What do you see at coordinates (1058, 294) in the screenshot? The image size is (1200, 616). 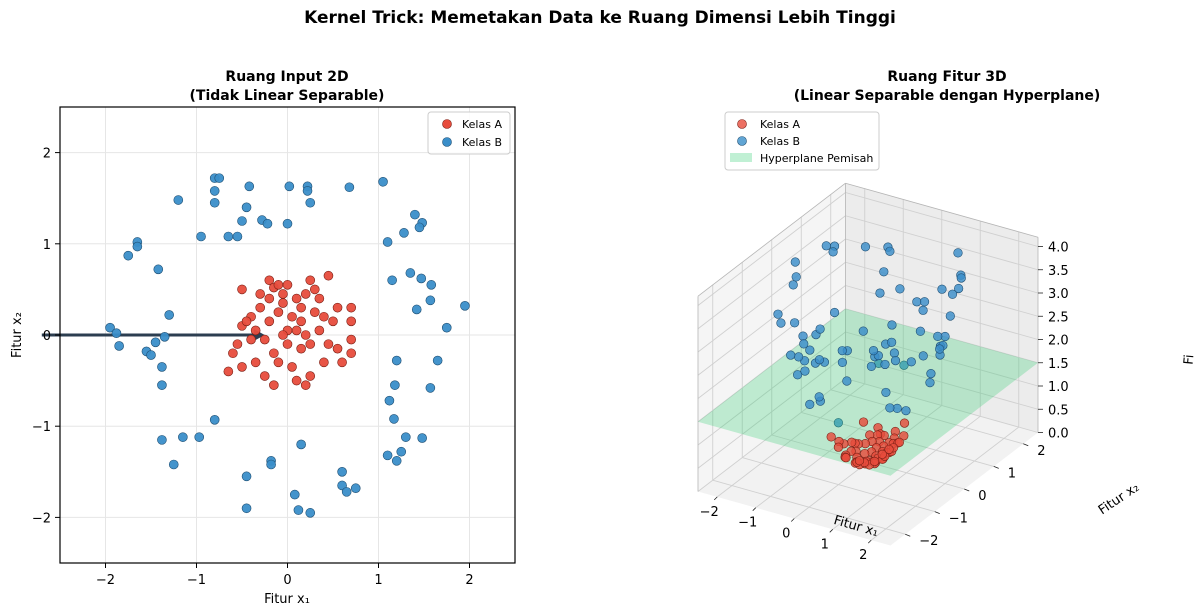 I see `z-tick-label-3d: 3.0` at bounding box center [1058, 294].